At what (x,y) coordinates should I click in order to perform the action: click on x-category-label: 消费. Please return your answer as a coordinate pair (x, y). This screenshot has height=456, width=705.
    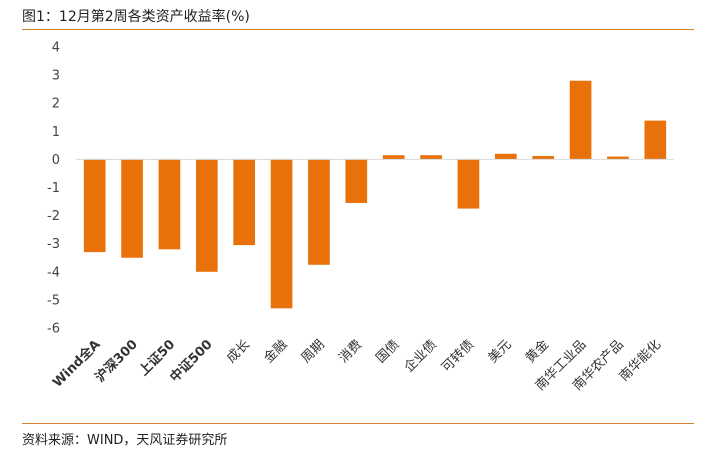
    Looking at the image, I should click on (350, 351).